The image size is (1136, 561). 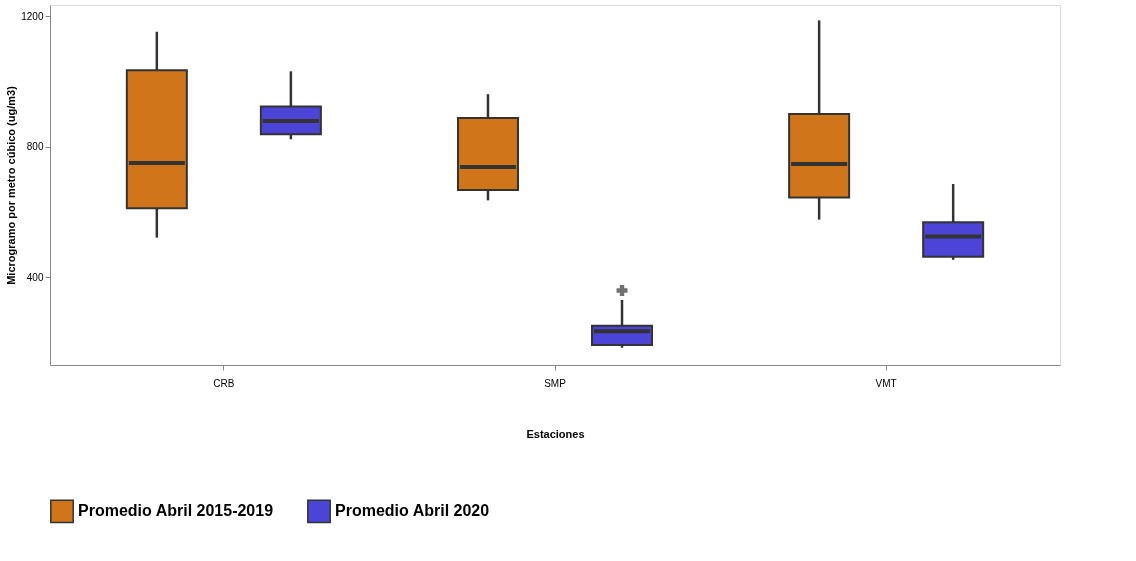 What do you see at coordinates (176, 511) in the screenshot?
I see `legend-label: Promedio Abril 2015-2019` at bounding box center [176, 511].